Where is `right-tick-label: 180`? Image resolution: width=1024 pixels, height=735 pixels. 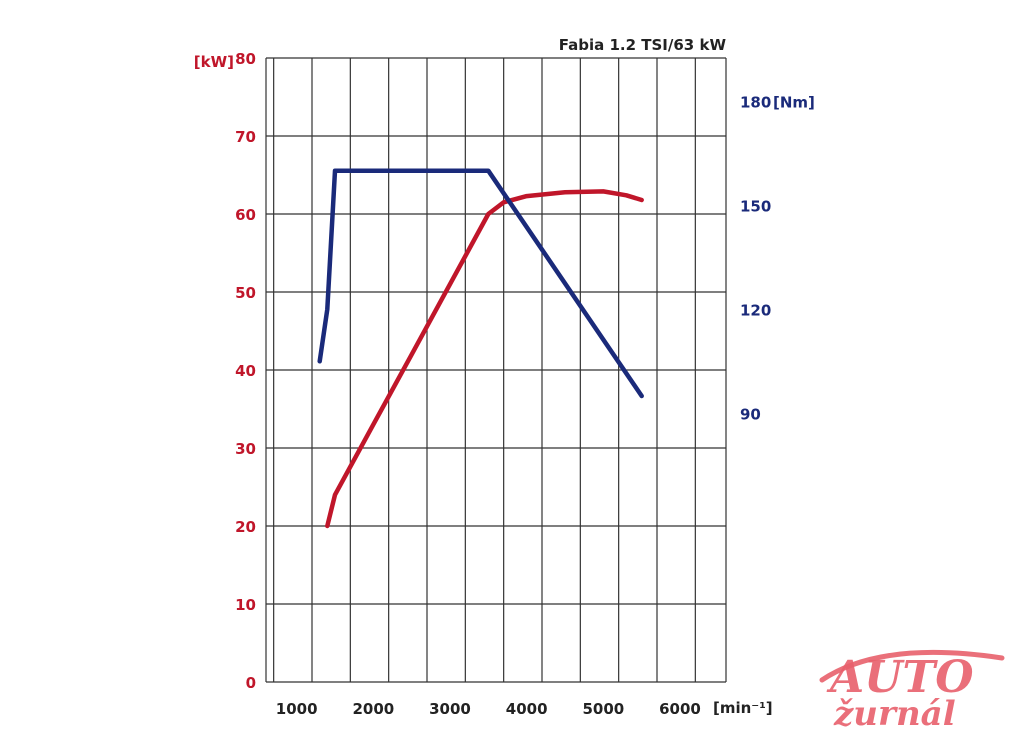
right-tick-label: 180 is located at coordinates (755, 102).